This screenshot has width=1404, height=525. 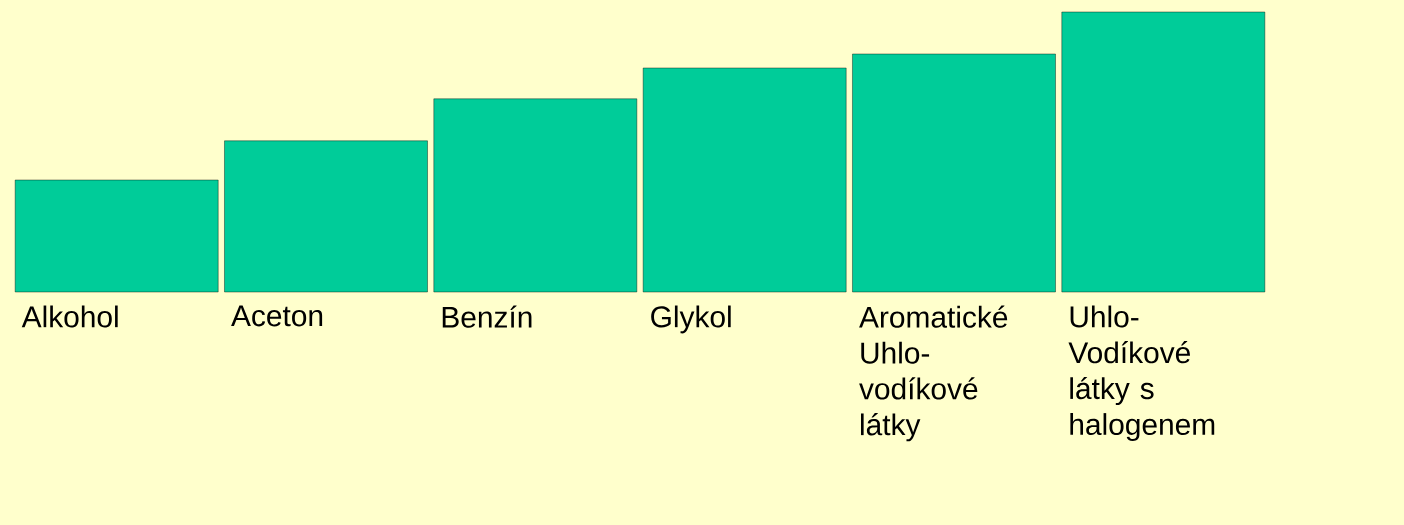 What do you see at coordinates (691, 319) in the screenshot?
I see `x-tick-label: Glykol` at bounding box center [691, 319].